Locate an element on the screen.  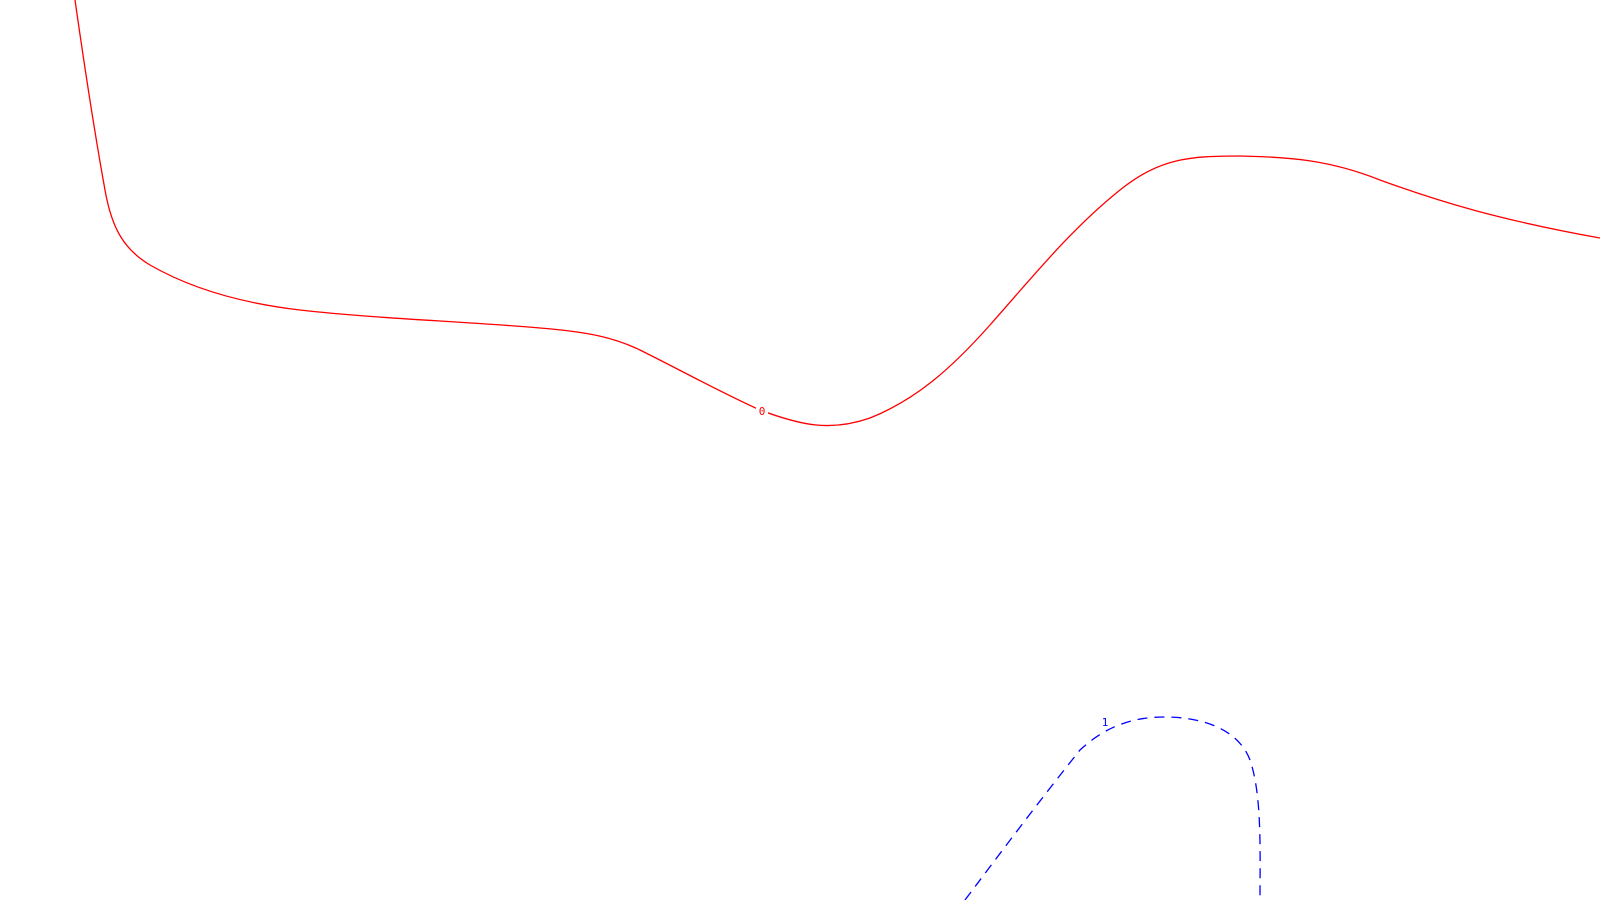
contour-label-level-0: 0 is located at coordinates (762, 411).